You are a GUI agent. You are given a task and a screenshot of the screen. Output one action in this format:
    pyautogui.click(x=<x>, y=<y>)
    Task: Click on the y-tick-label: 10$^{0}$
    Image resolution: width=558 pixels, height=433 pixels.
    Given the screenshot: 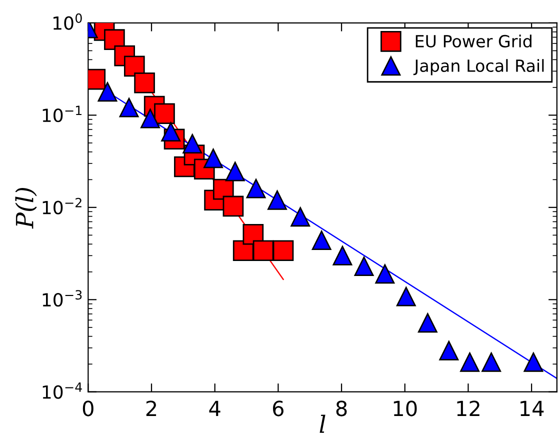 What is the action you would take?
    pyautogui.click(x=68, y=21)
    